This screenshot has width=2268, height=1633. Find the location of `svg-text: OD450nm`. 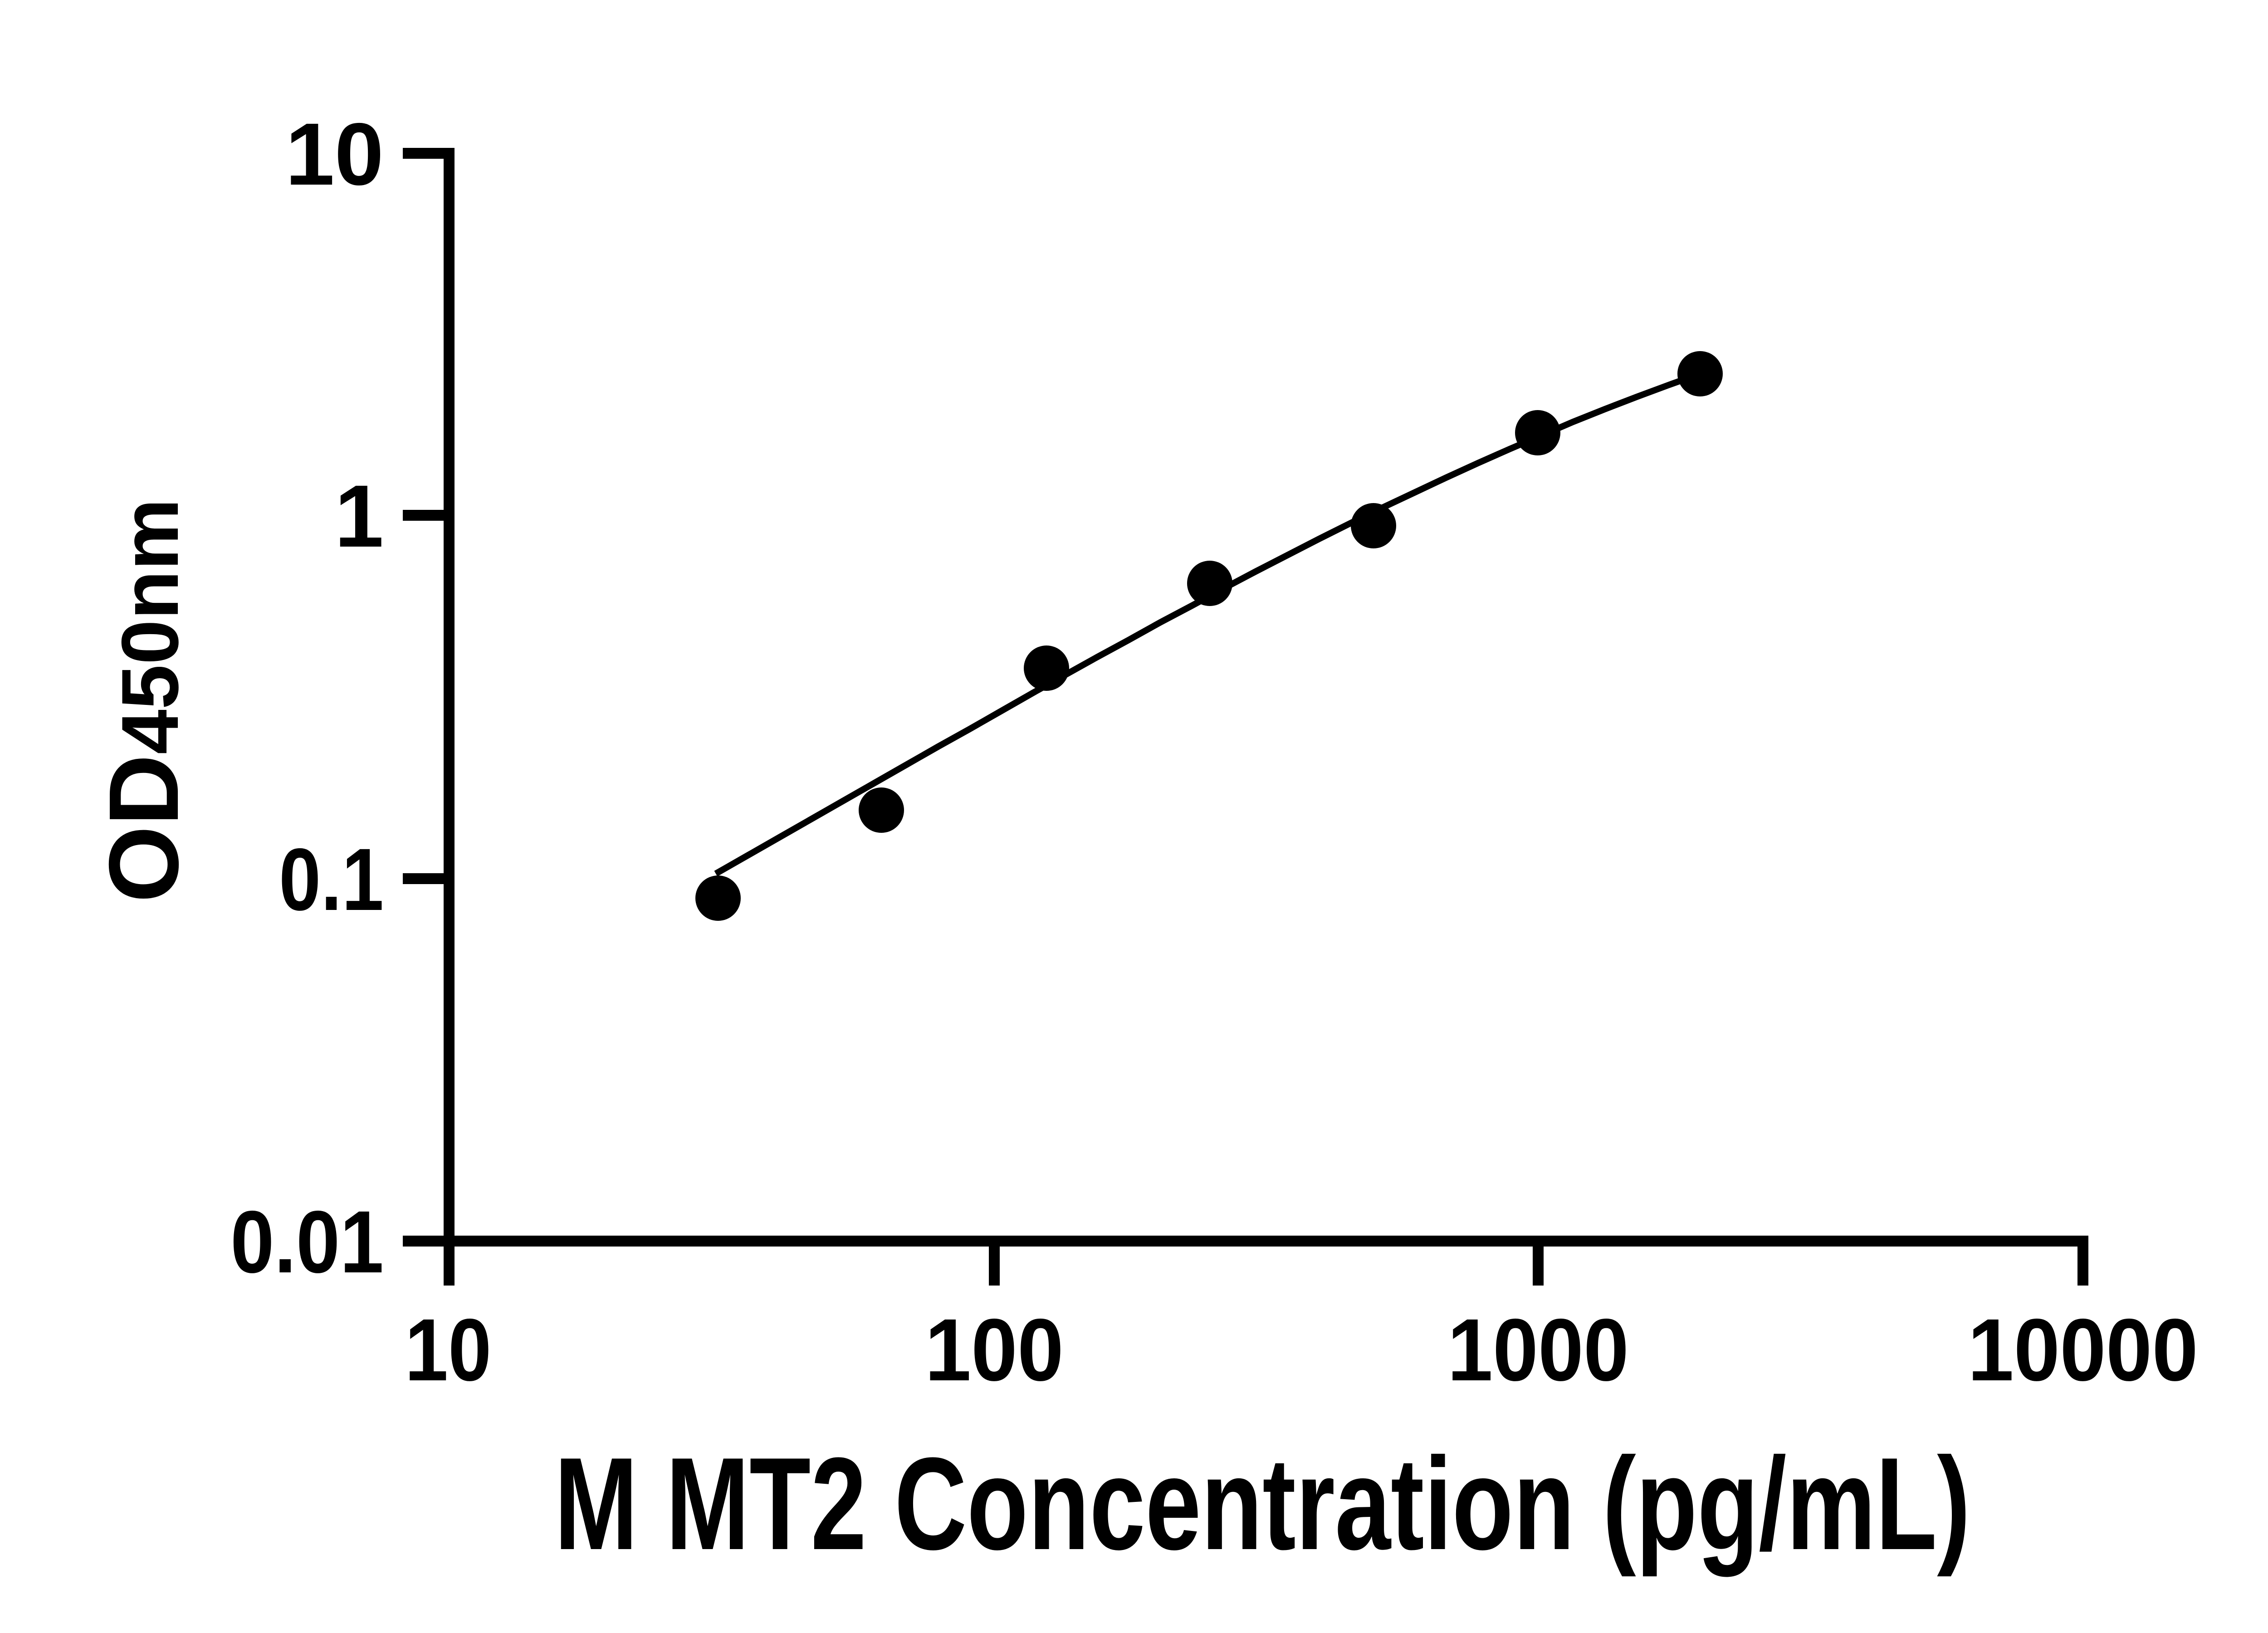

svg-text: OD450nm is located at coordinates (144, 701).